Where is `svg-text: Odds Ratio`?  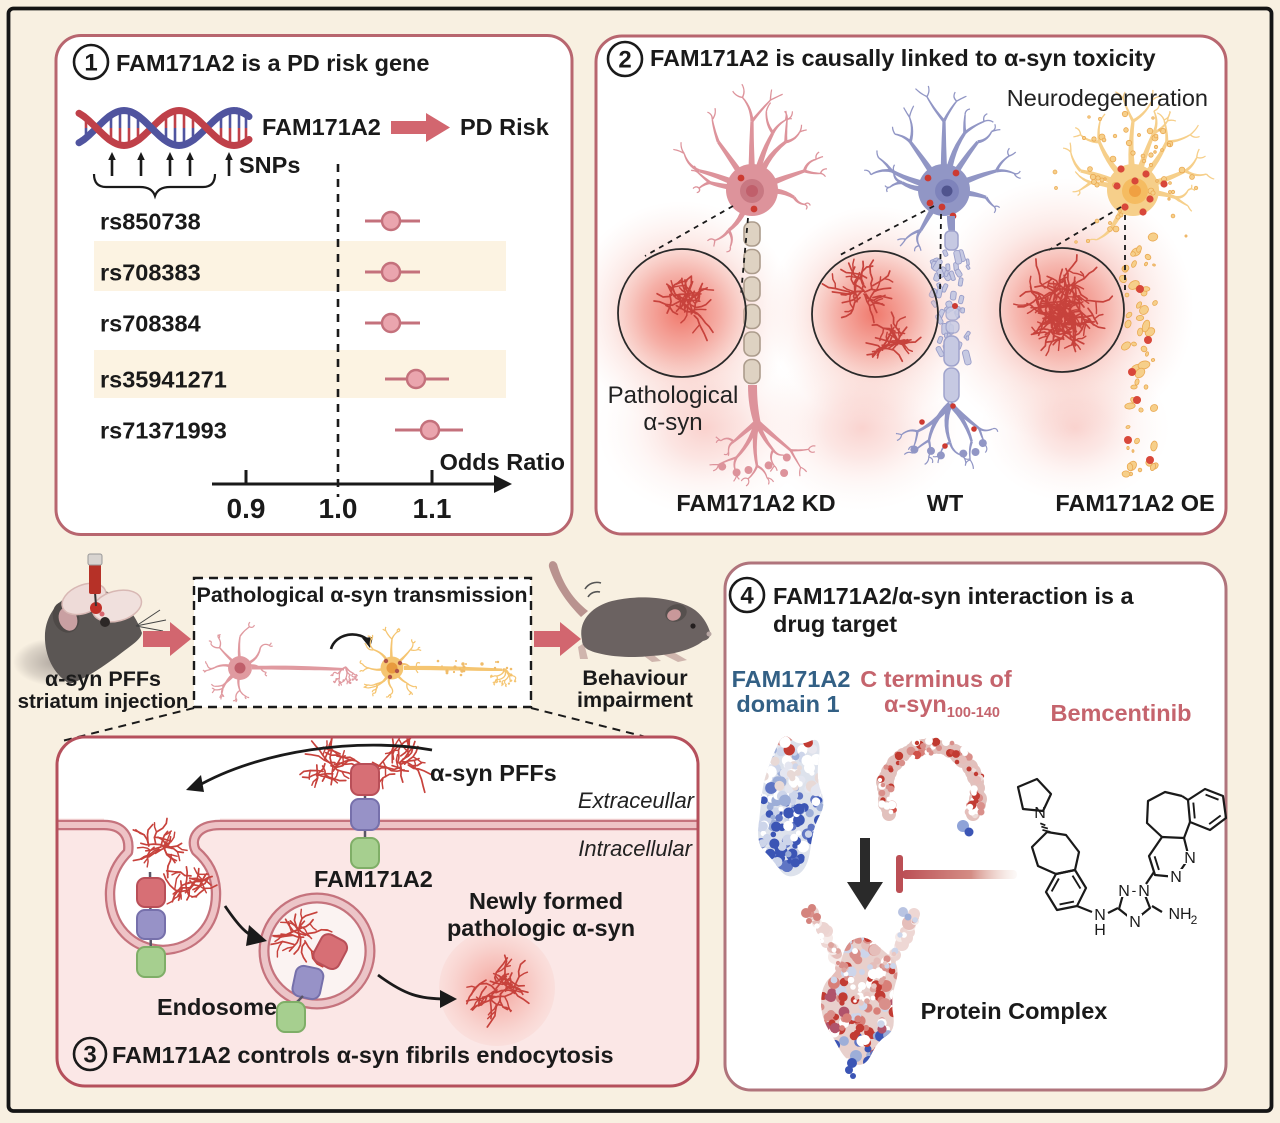
svg-text: Odds Ratio is located at coordinates (502, 462).